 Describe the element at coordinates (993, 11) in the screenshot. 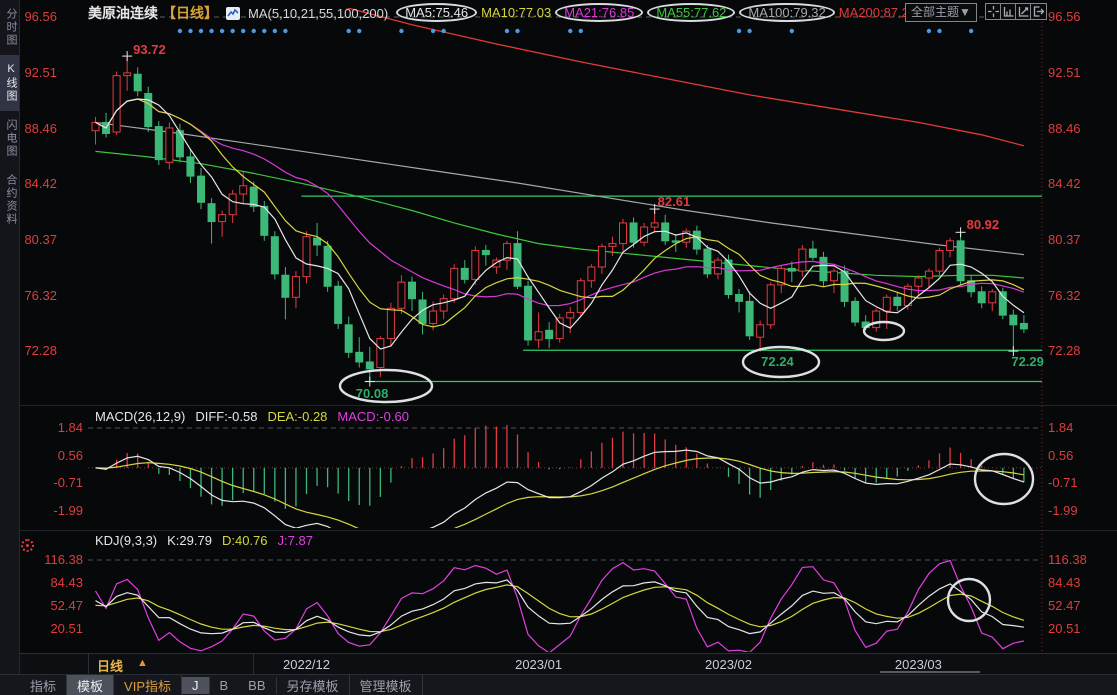

I see `crosshair-icon` at that location.